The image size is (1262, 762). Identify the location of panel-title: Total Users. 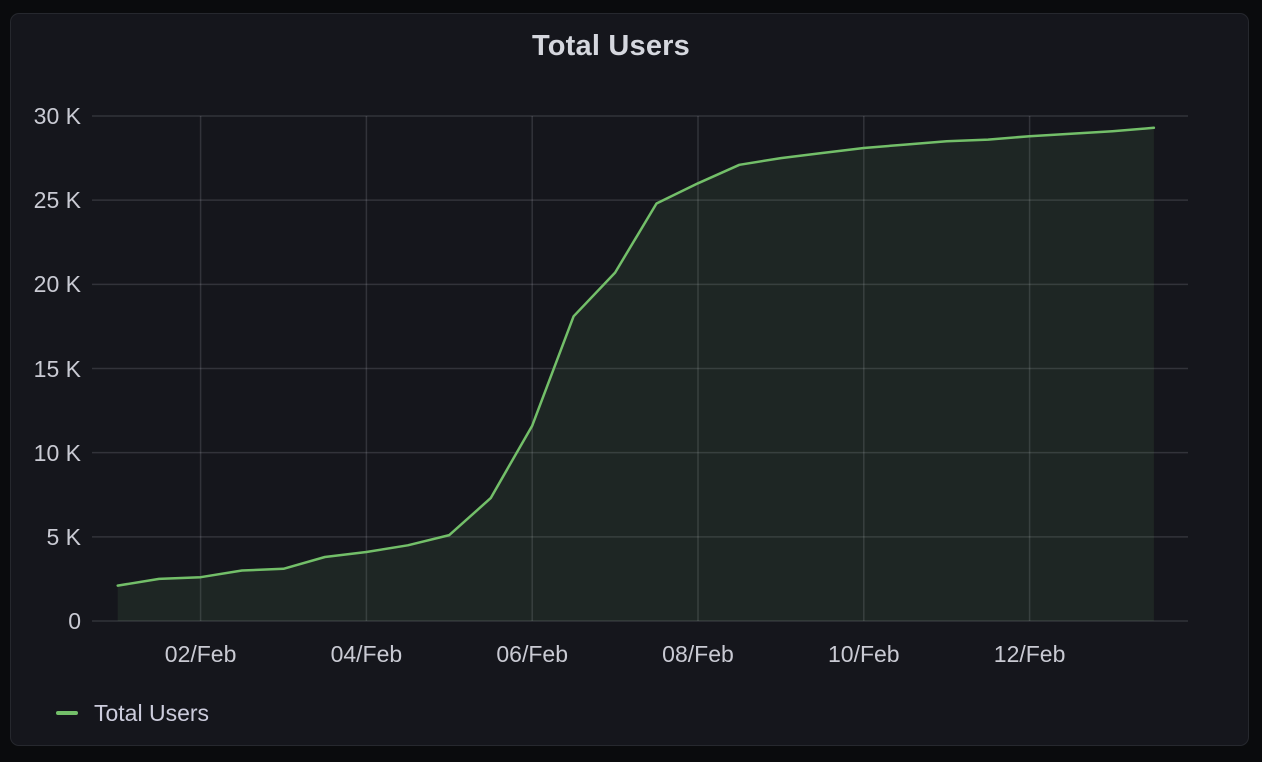
(611, 45).